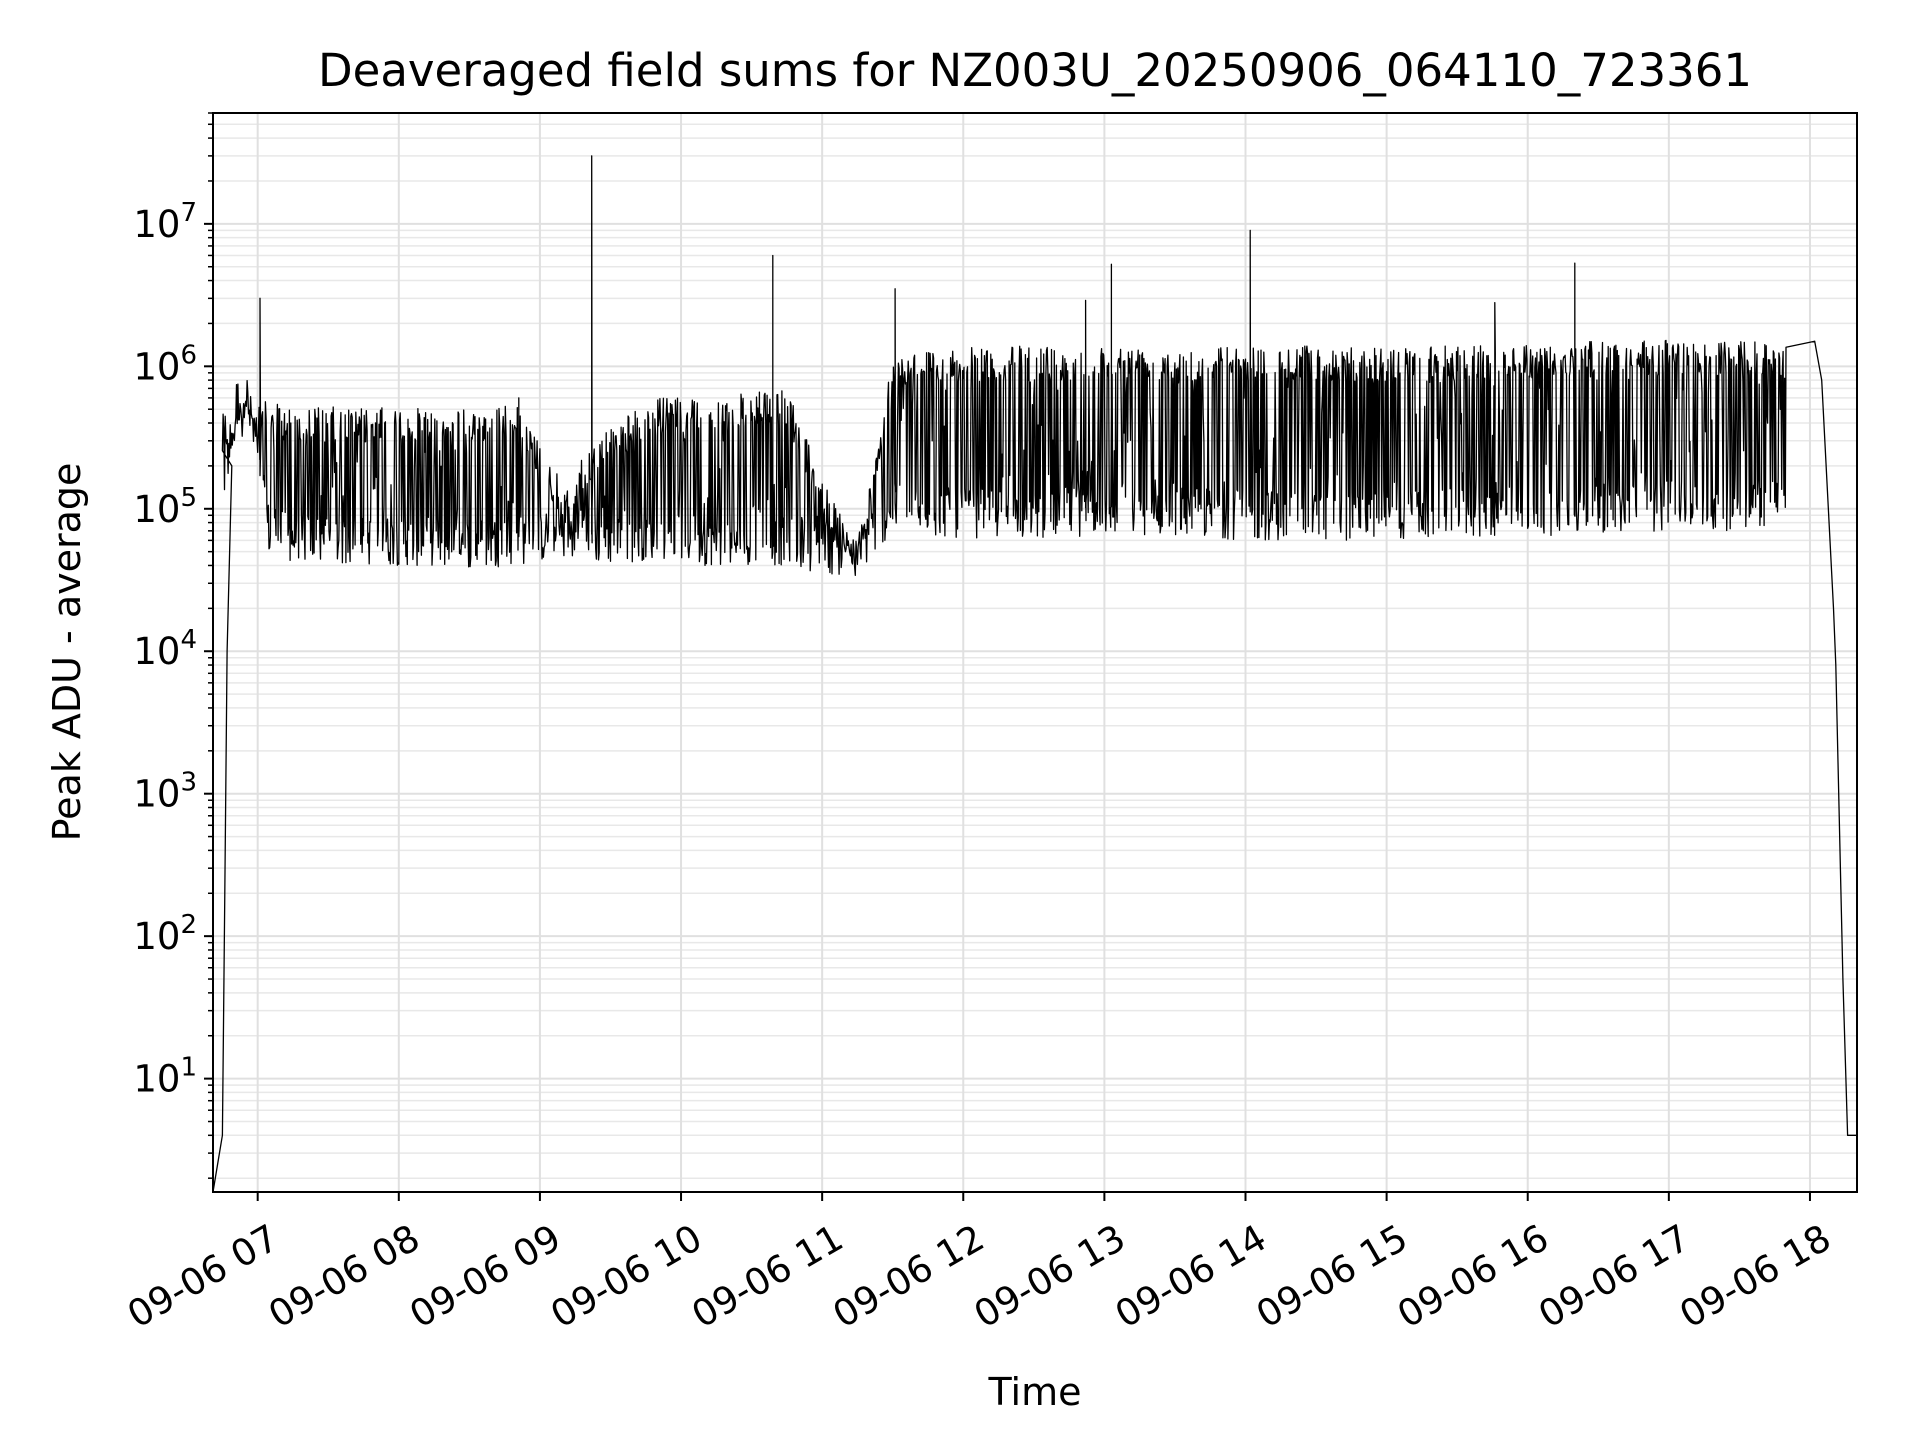 The image size is (1920, 1440). What do you see at coordinates (1332, 1276) in the screenshot?
I see `x-tick-label: 09-06 15` at bounding box center [1332, 1276].